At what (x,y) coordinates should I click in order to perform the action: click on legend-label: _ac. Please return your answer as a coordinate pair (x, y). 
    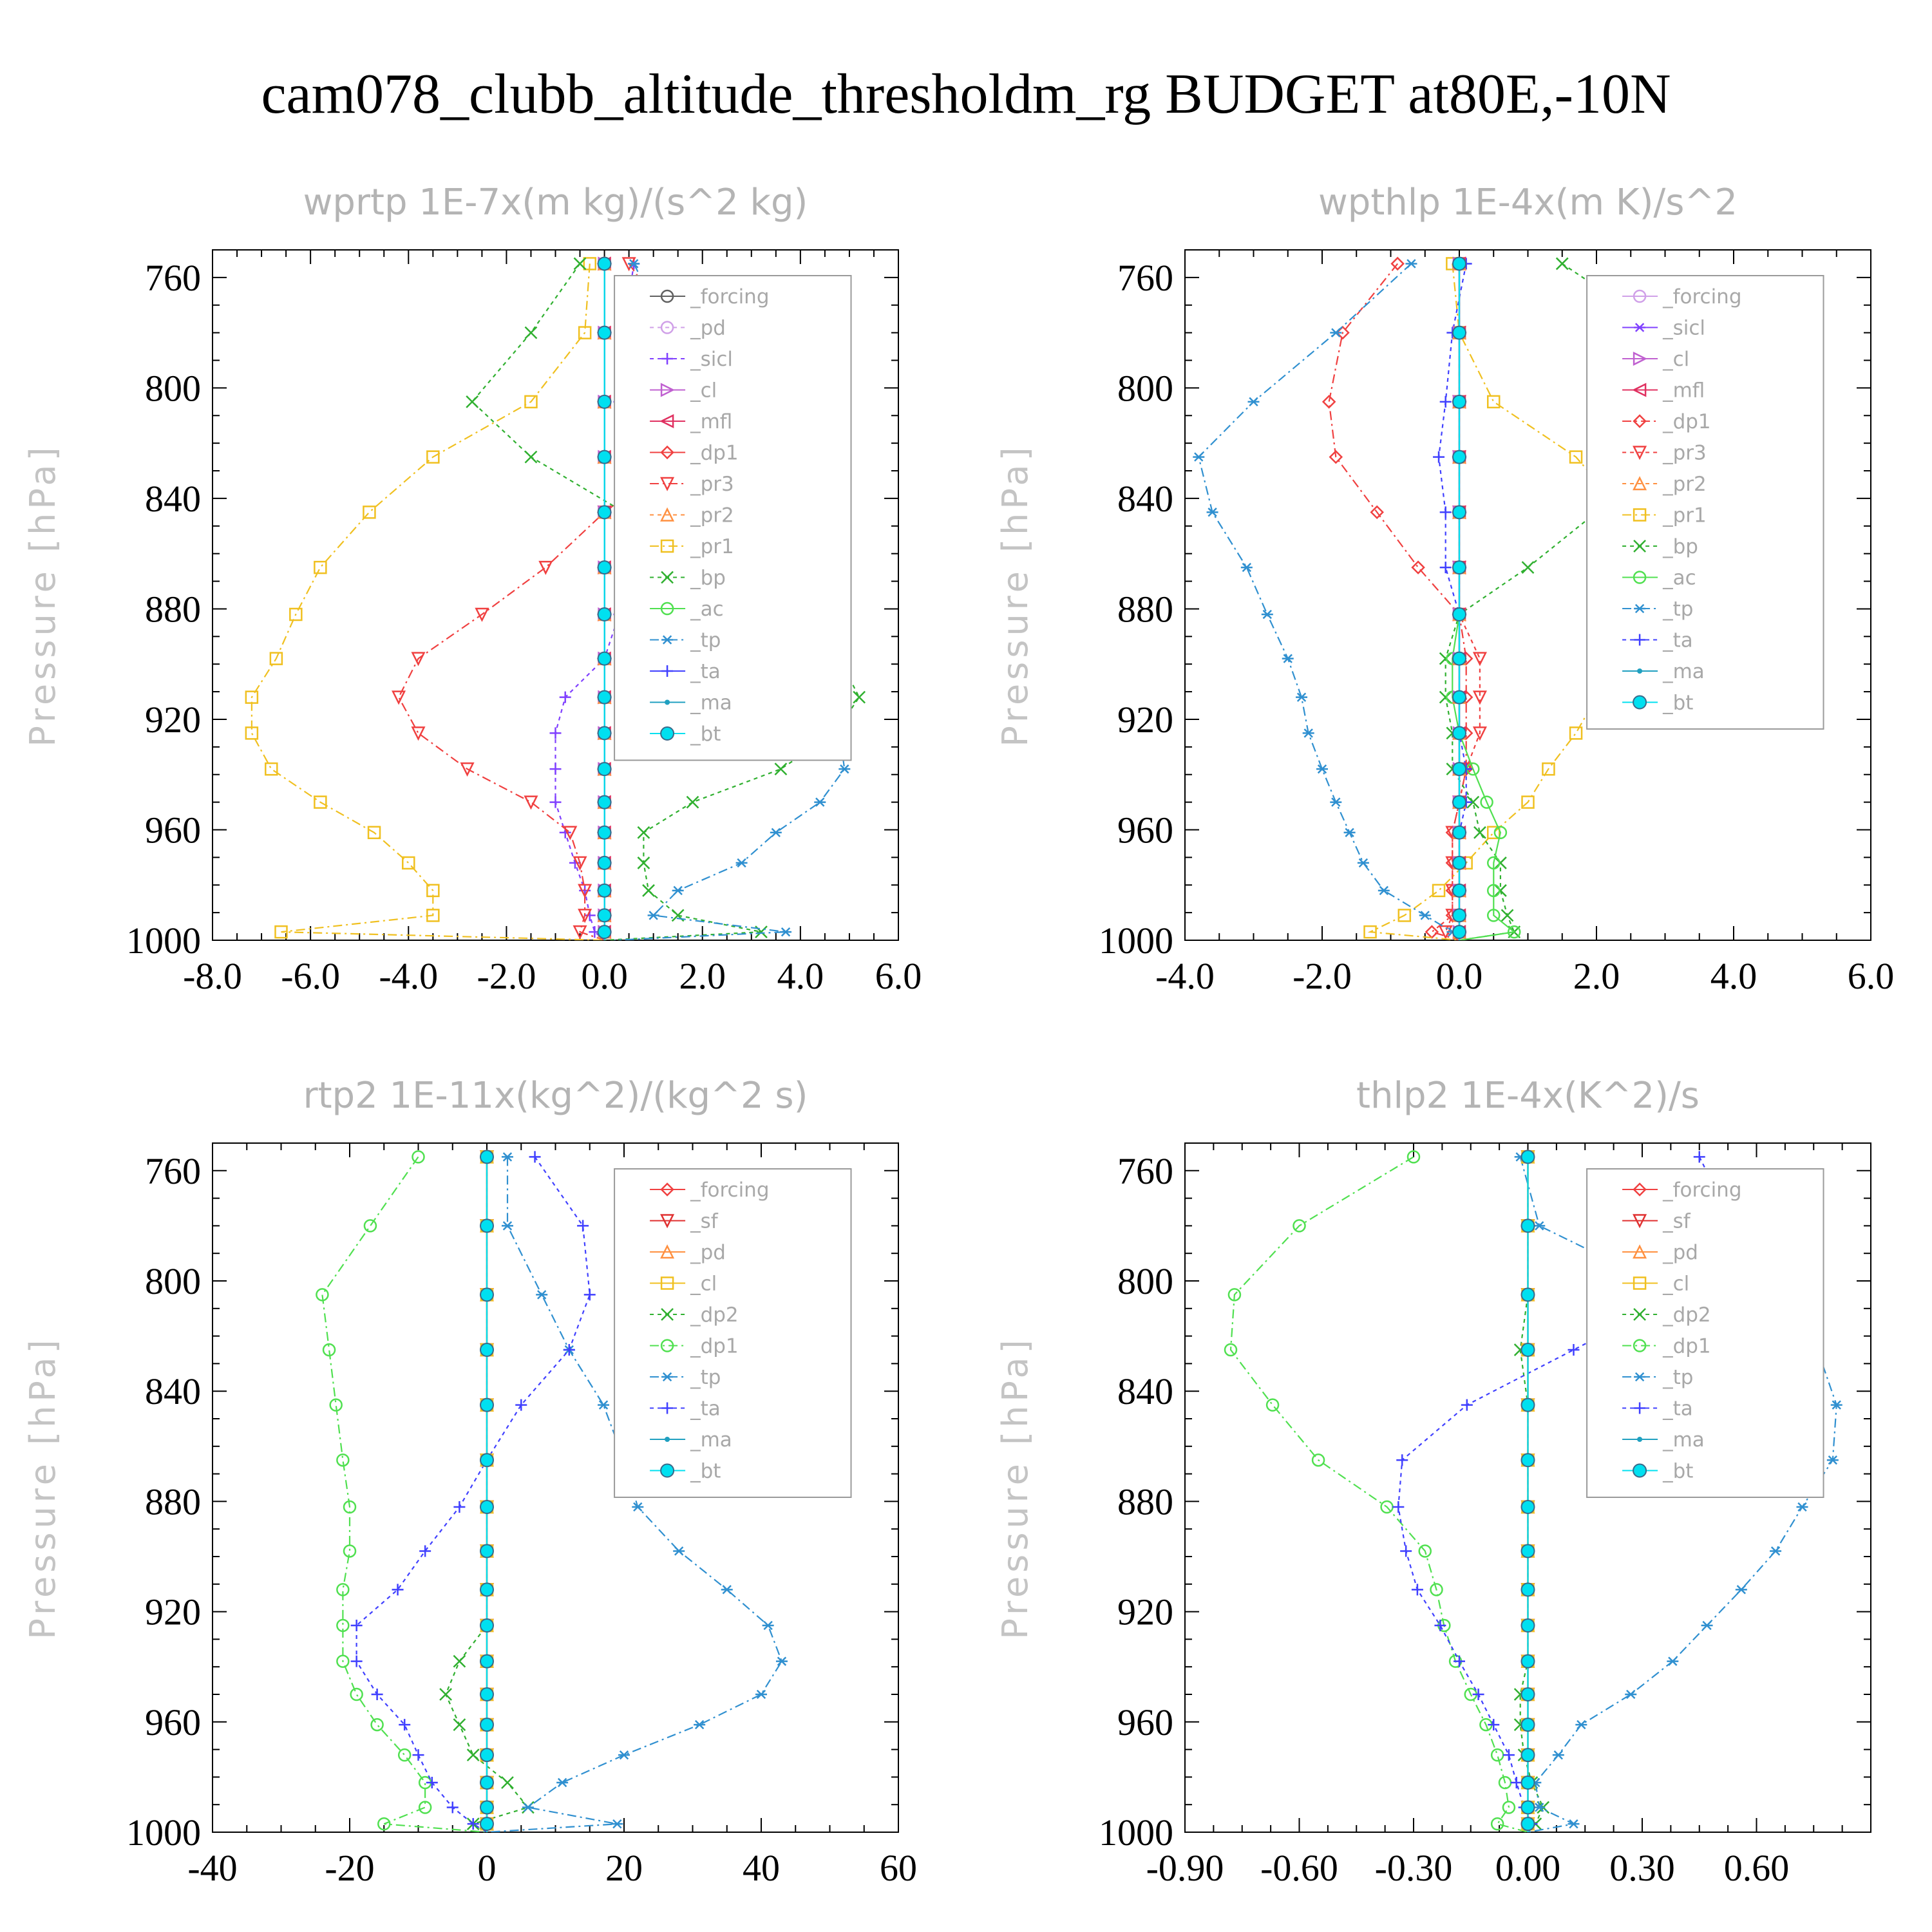
    Looking at the image, I should click on (707, 609).